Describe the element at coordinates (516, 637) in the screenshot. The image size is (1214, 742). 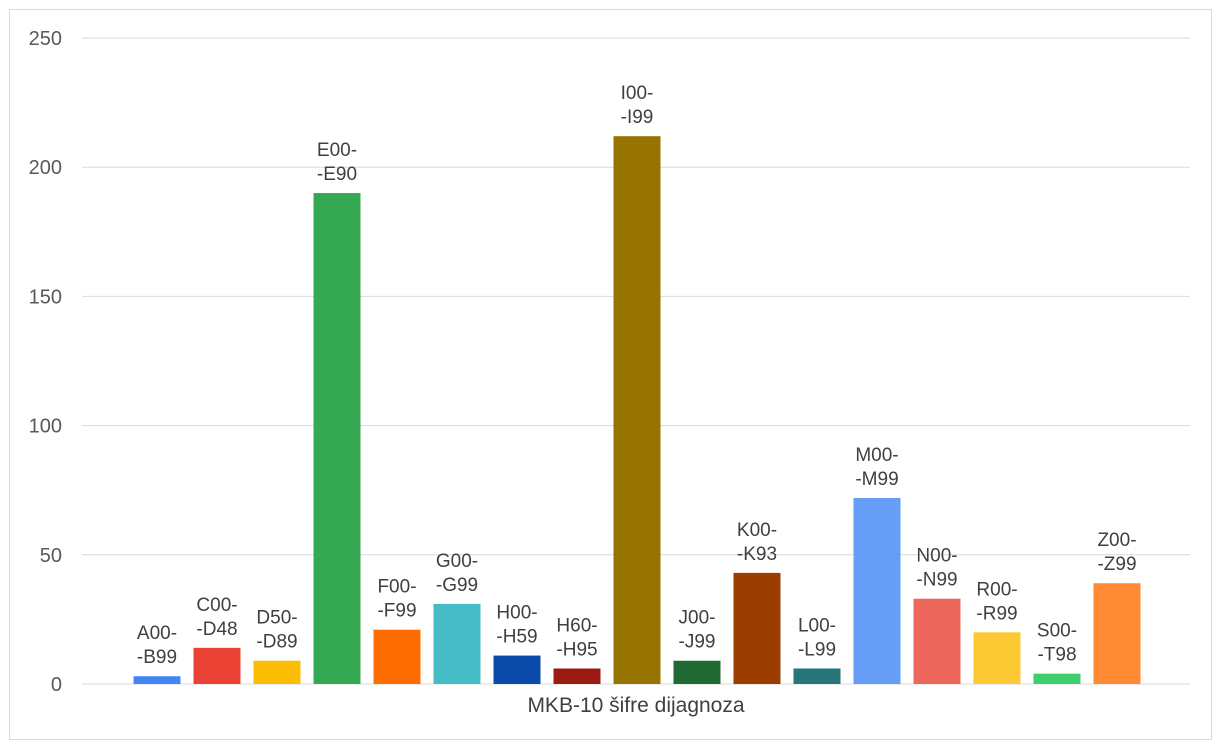
I see `bar-category-label: -H59` at that location.